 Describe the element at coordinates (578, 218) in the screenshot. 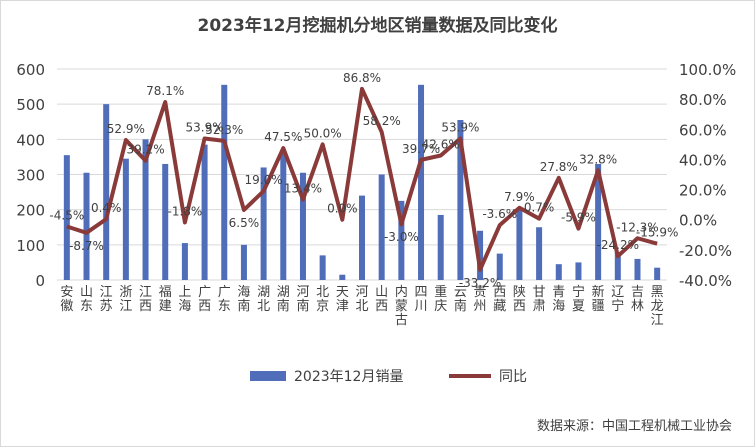

I see `yoy-data-label: -5.9%` at that location.